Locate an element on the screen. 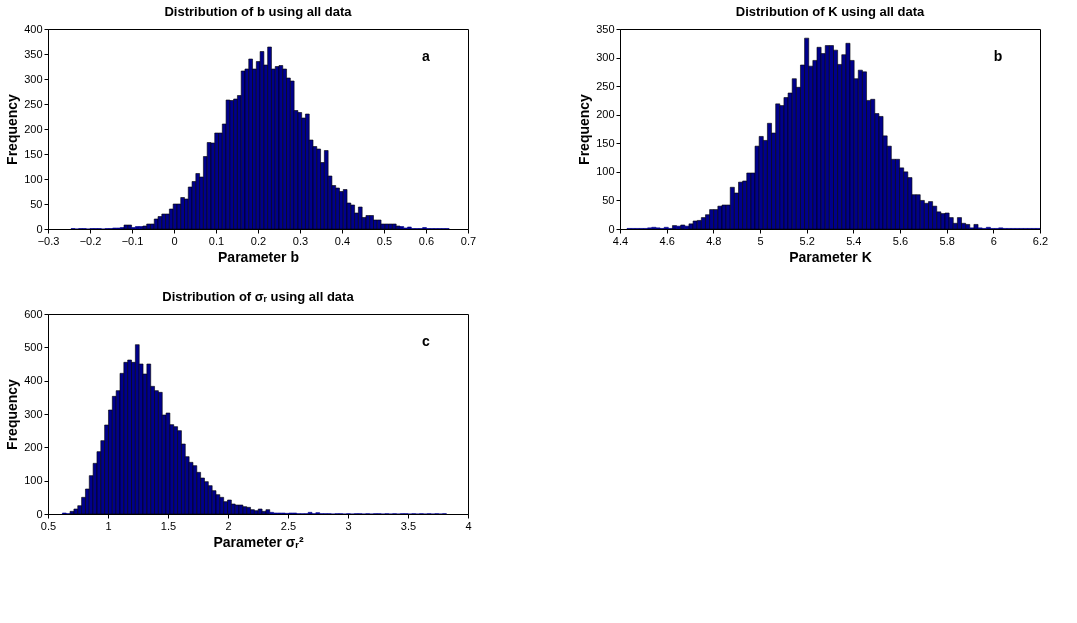 This screenshot has width=1077, height=623. annotation: c is located at coordinates (426, 341).